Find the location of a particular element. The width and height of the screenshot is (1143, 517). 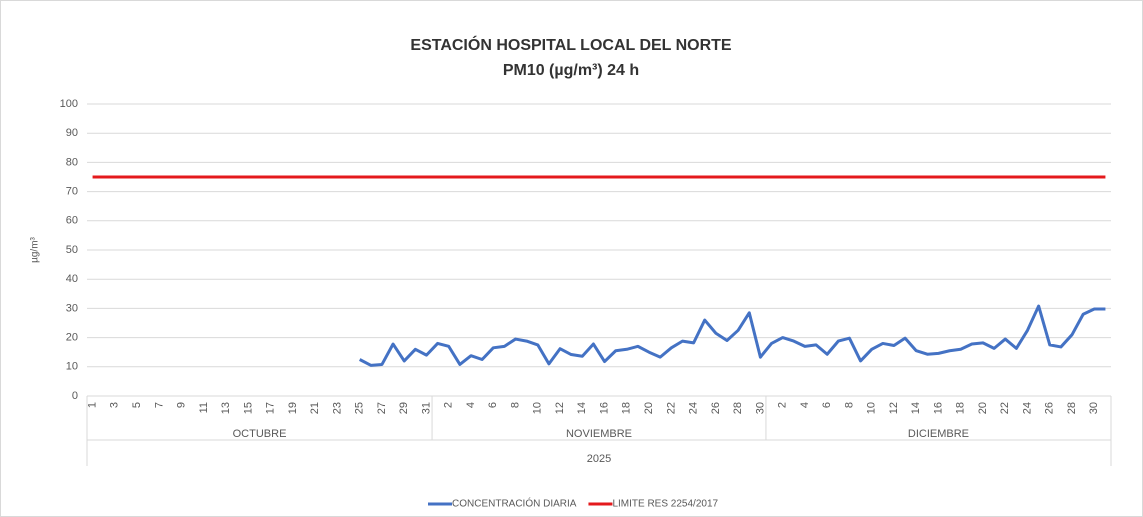

x-tick-label: 7 is located at coordinates (159, 405).